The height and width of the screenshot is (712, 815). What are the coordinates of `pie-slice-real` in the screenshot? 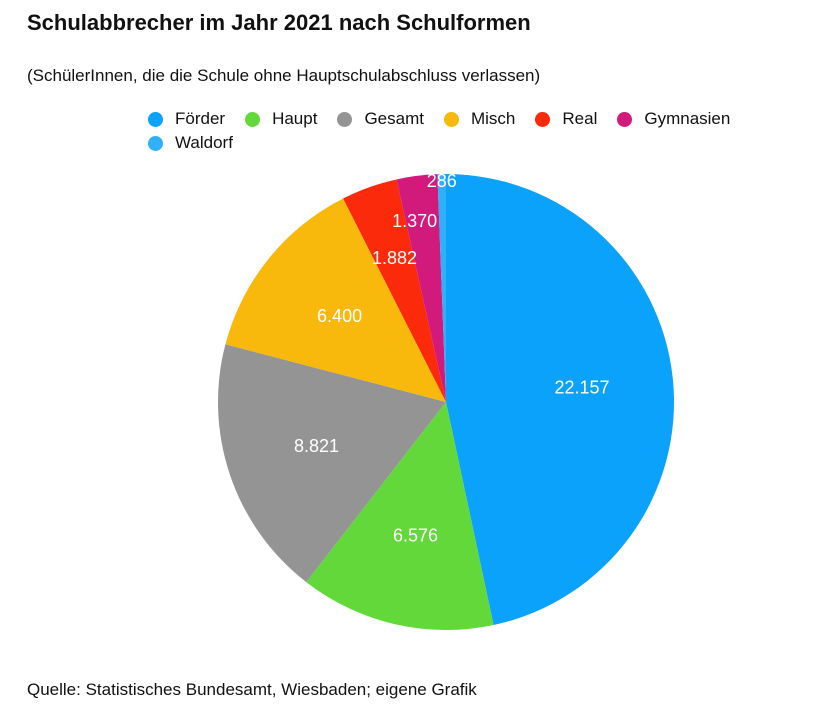 It's located at (394, 290).